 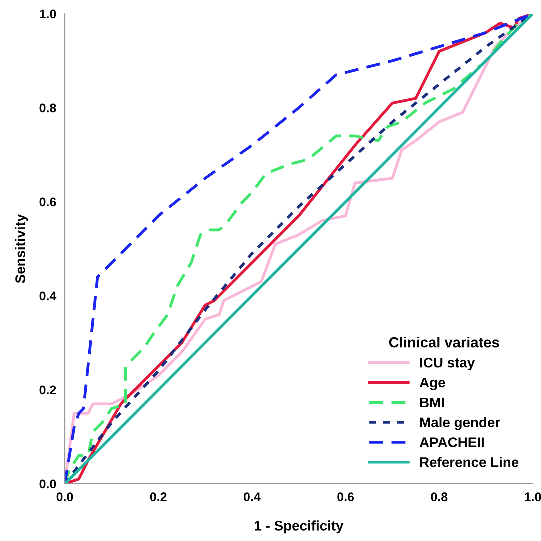 What do you see at coordinates (48, 296) in the screenshot?
I see `y-tick-label: 0.4` at bounding box center [48, 296].